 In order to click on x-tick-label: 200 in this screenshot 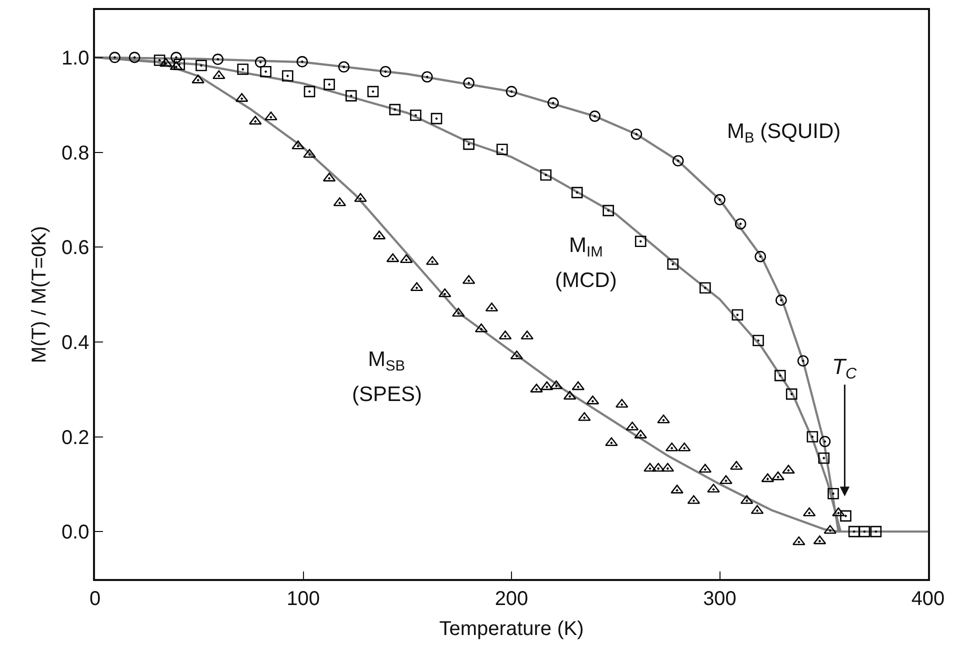, I will do `click(511, 599)`.